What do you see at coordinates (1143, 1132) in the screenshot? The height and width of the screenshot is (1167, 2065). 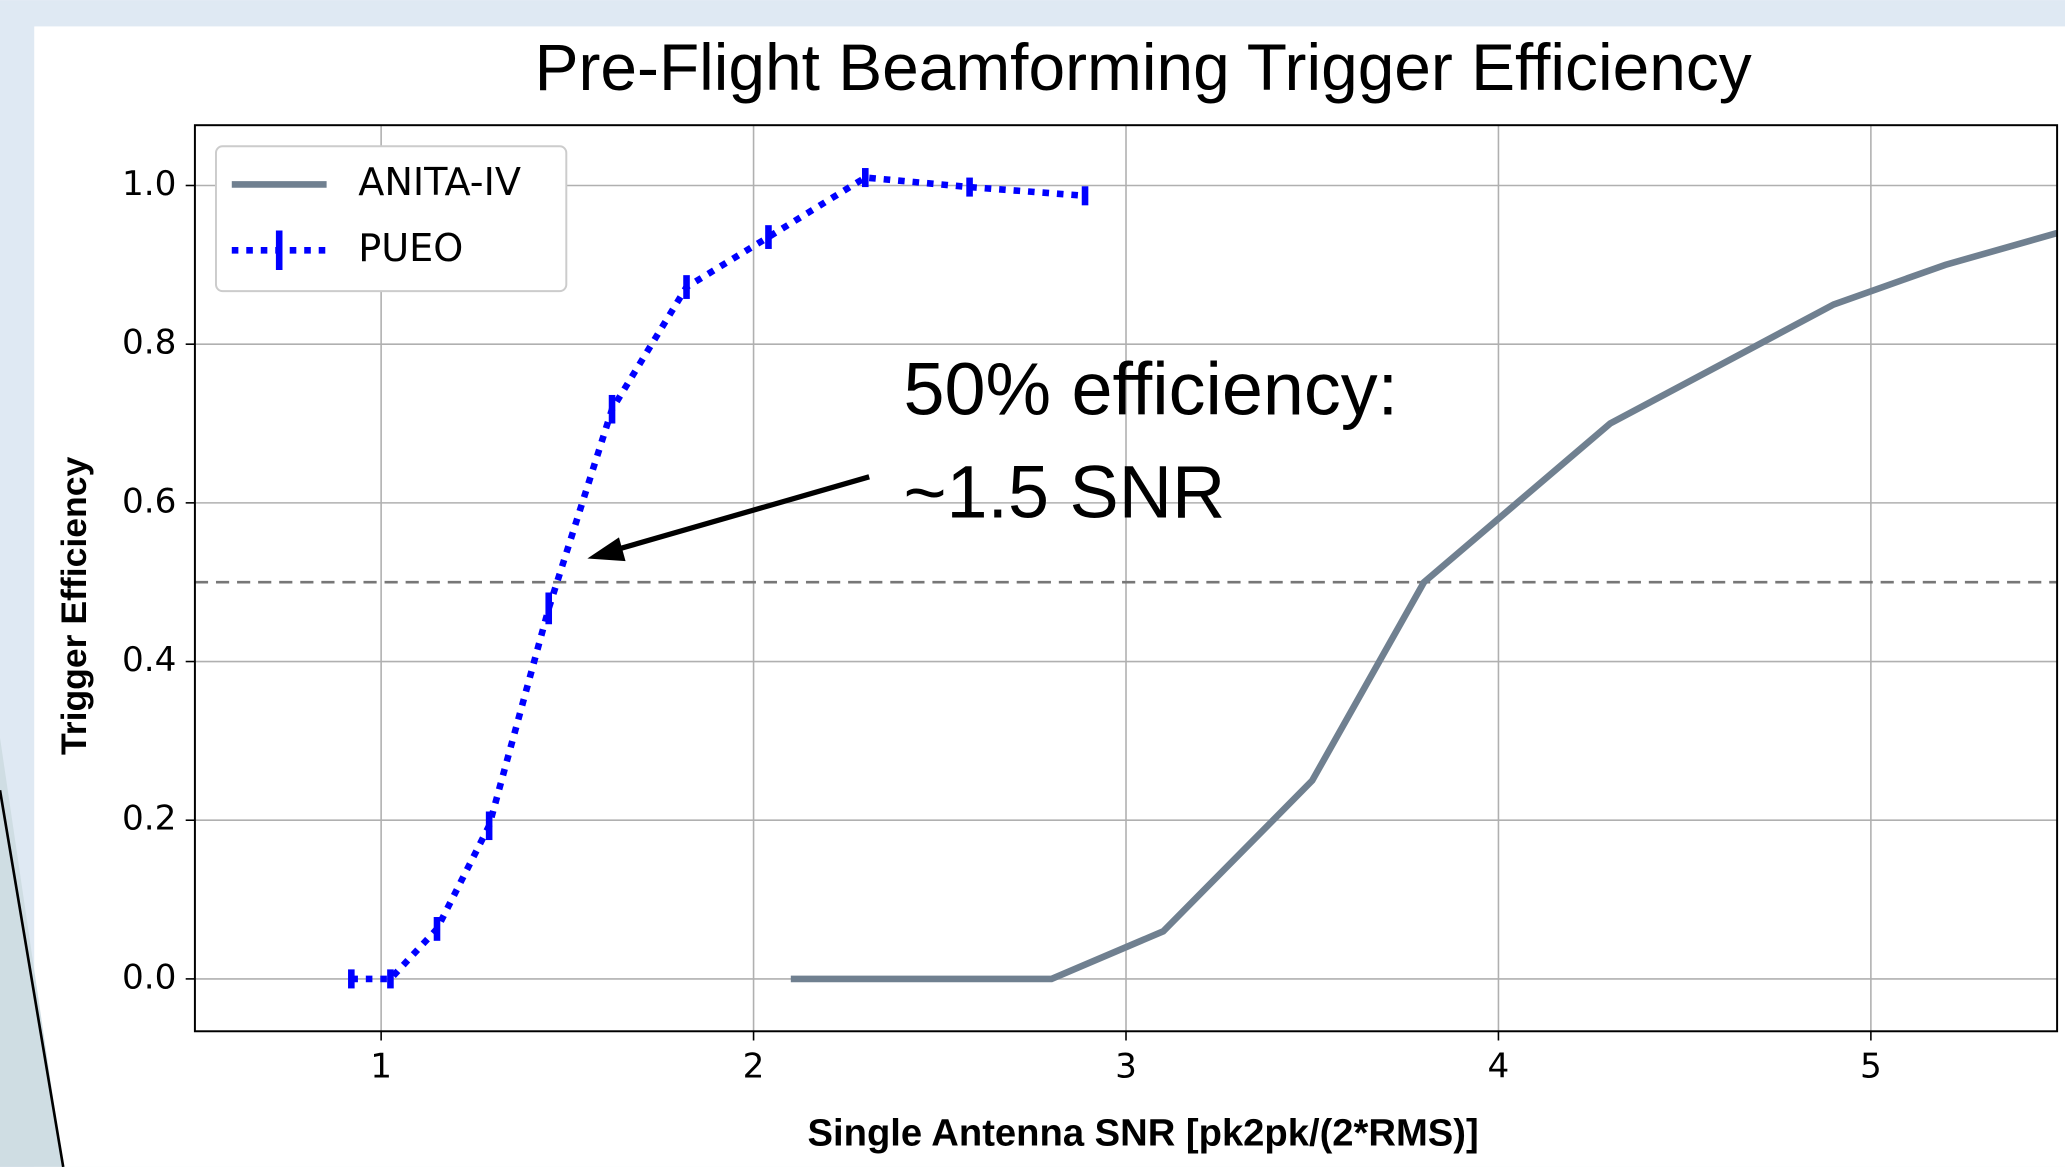 I see `x-axis-label: Single Antenna SNR [pk2pk/(2*RMS)]` at bounding box center [1143, 1132].